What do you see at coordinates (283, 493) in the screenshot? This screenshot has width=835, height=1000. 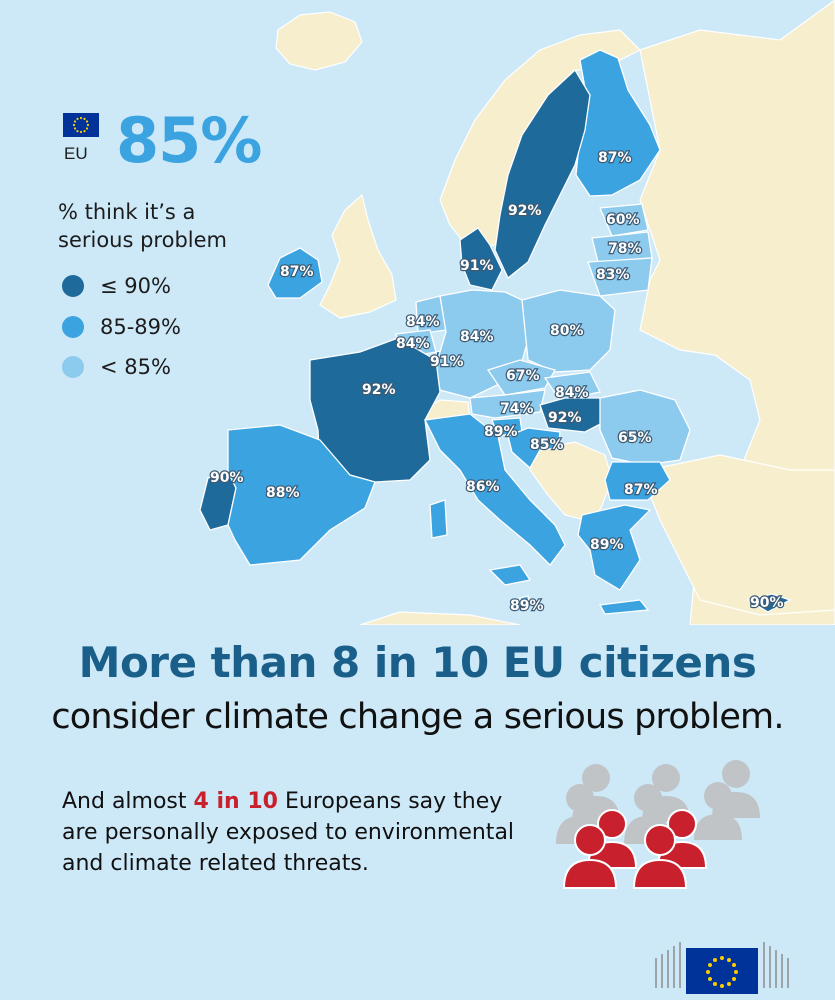 I see `label-spain: 88%` at bounding box center [283, 493].